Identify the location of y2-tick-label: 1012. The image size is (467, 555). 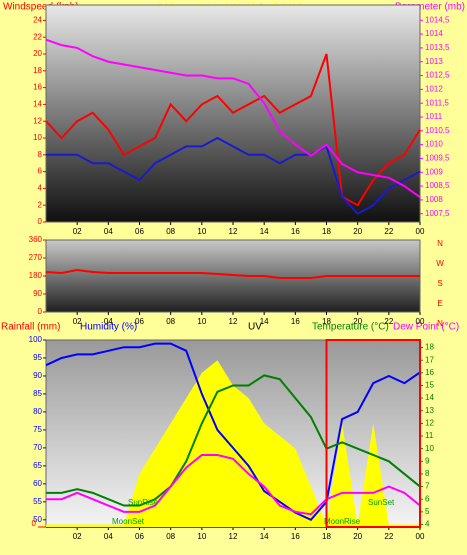
(434, 88).